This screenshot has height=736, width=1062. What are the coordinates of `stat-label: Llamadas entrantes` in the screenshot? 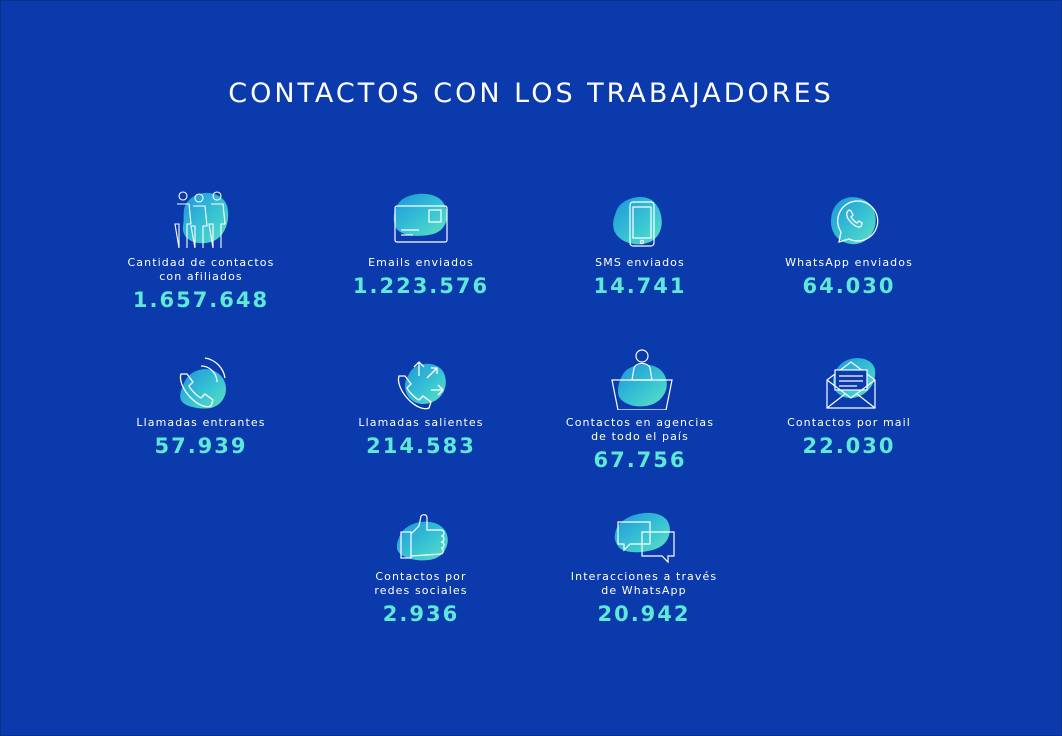 It's located at (201, 422).